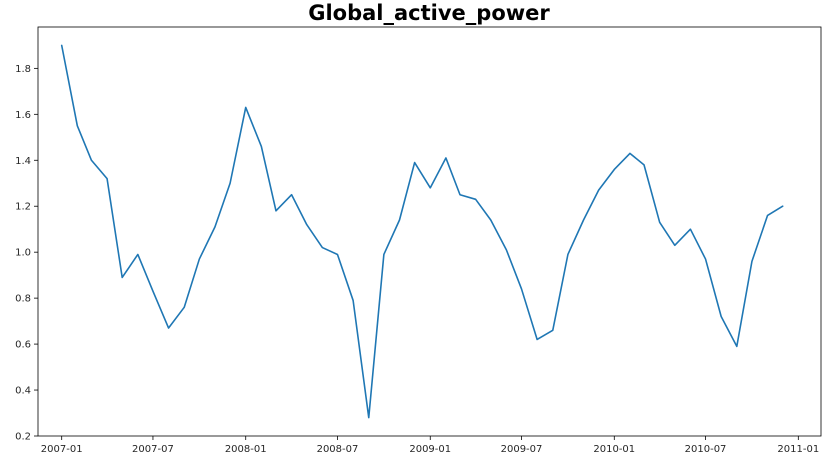 The image size is (831, 473). I want to click on y-tick-label: 0.8, so click(23, 299).